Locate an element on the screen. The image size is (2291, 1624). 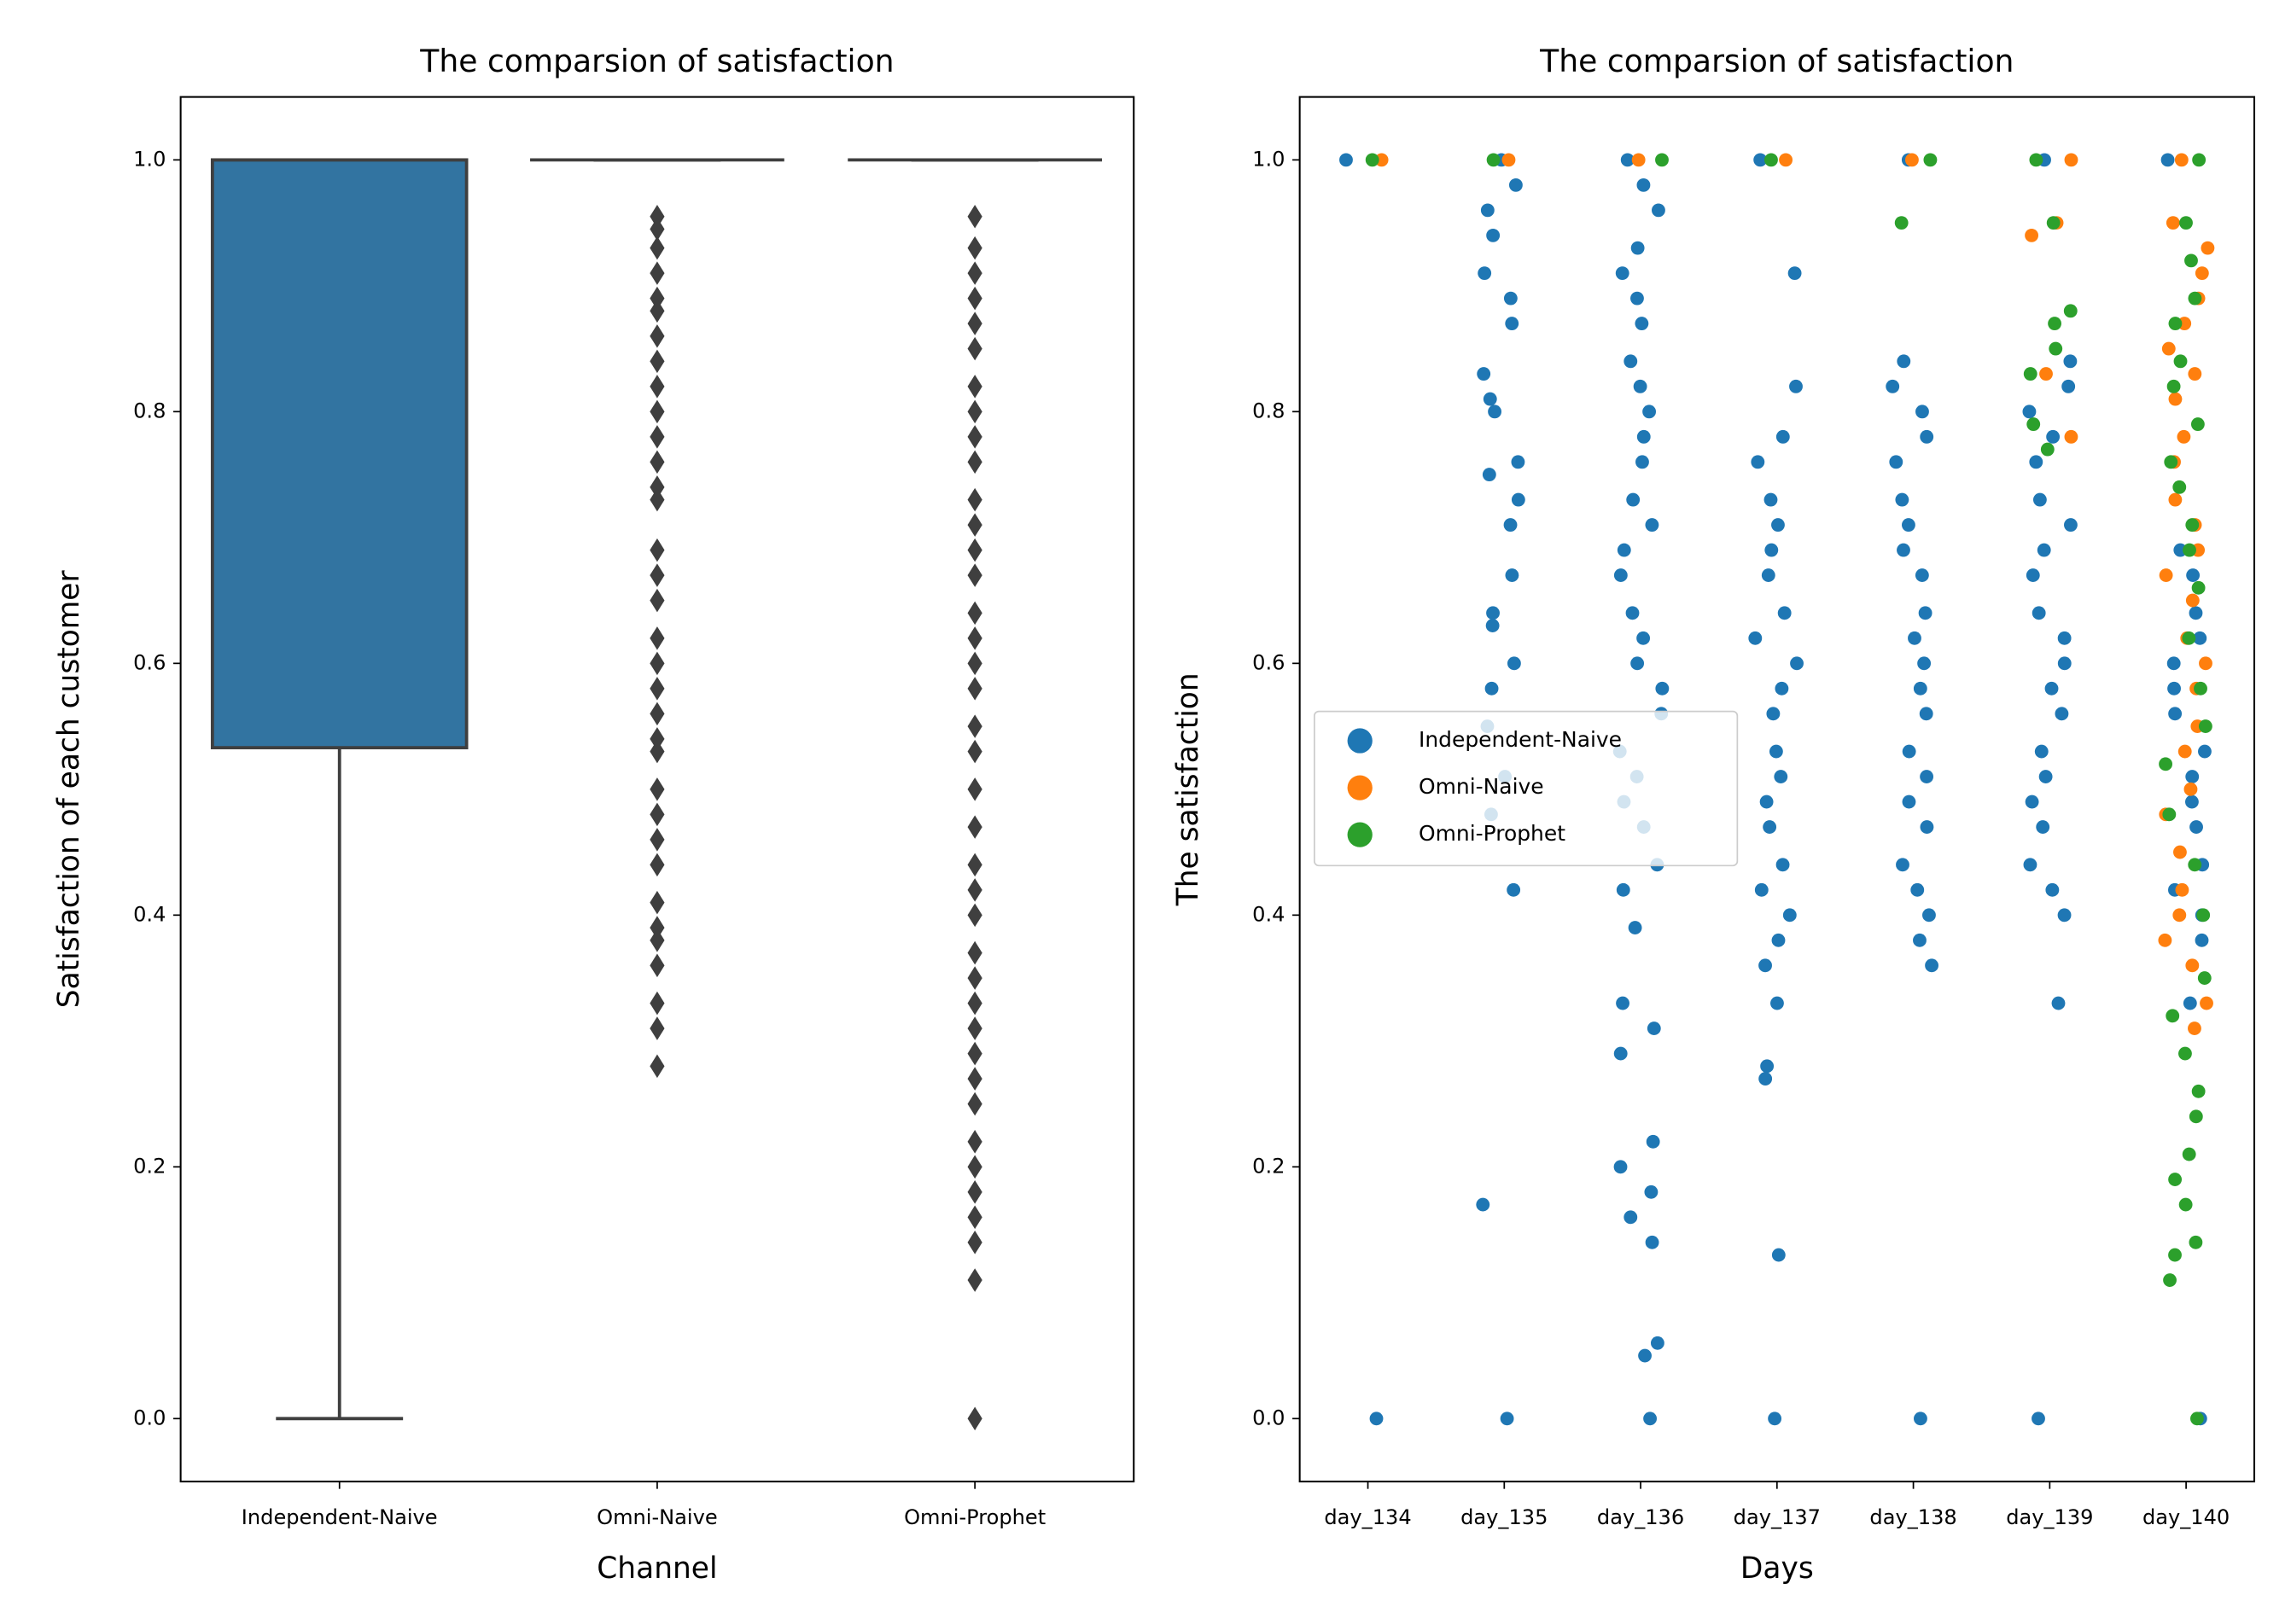
y-axis-label: The satisfaction is located at coordinates (1188, 789).